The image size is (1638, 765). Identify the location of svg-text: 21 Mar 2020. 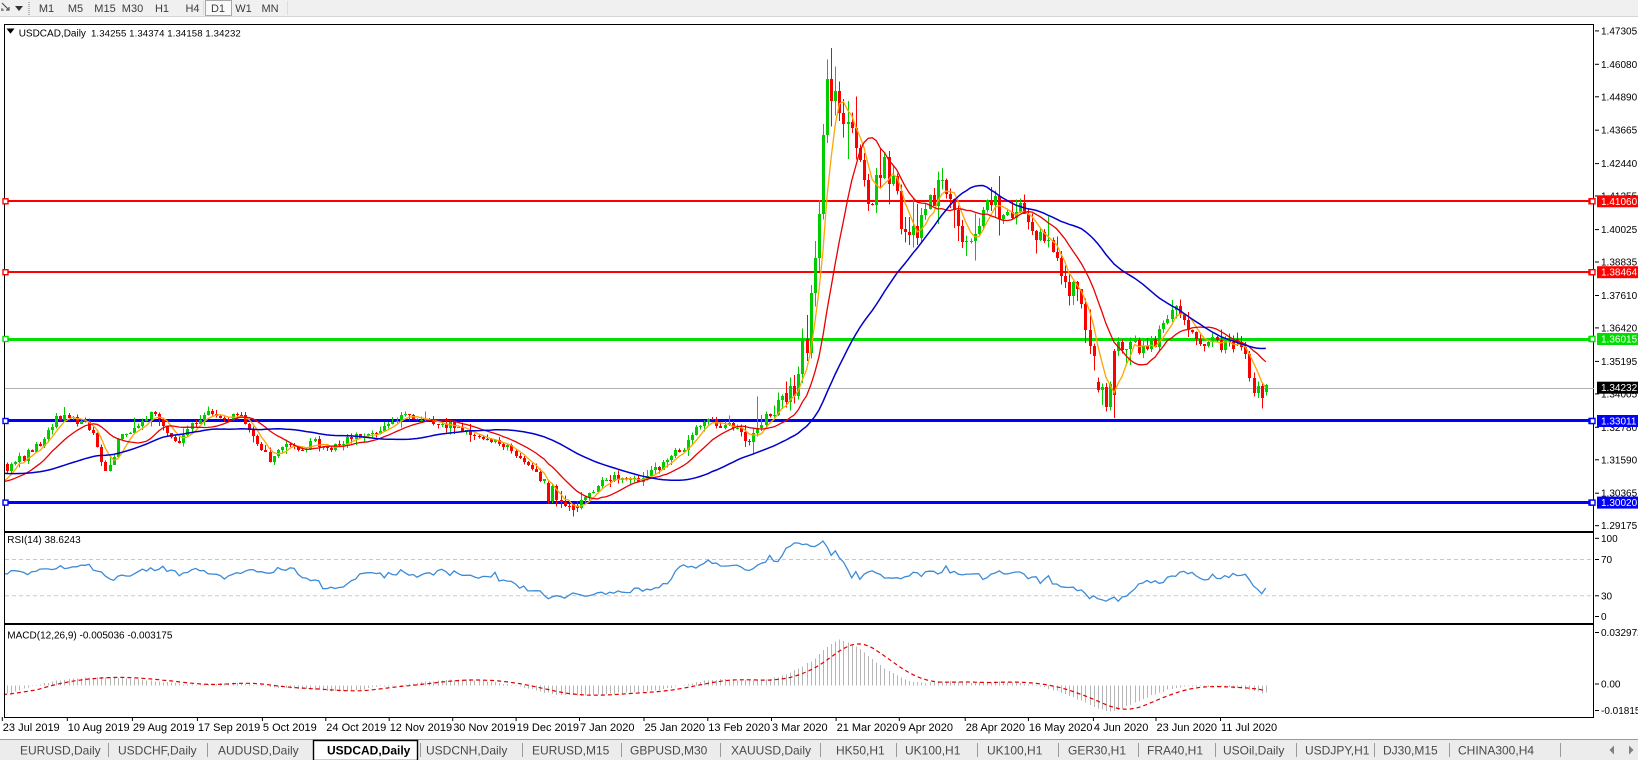
(868, 728).